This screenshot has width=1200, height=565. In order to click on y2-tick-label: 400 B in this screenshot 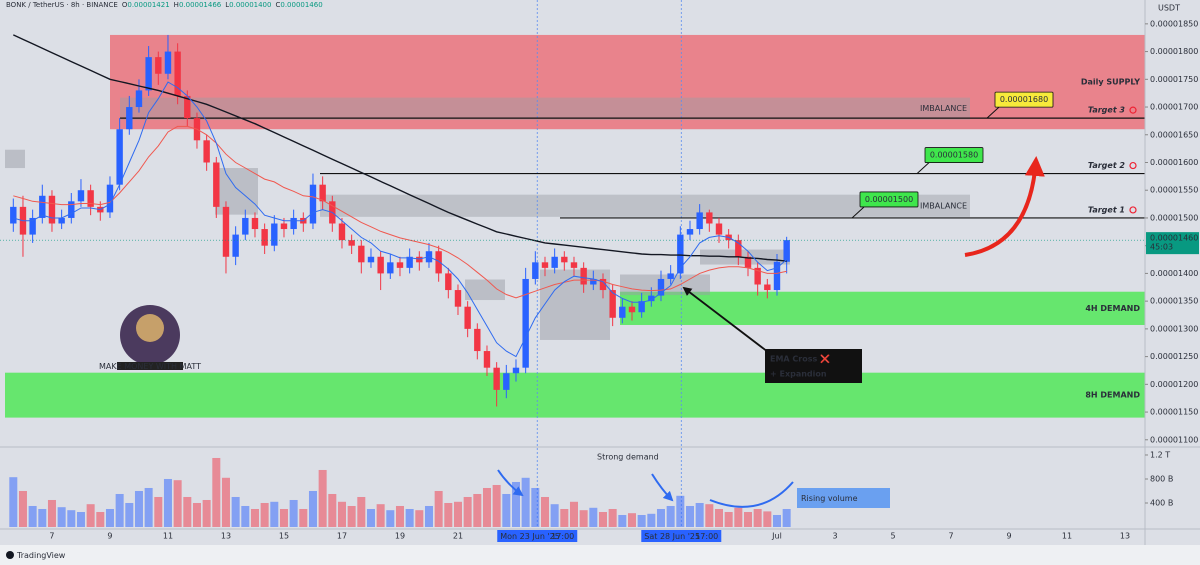, I will do `click(1161, 502)`.